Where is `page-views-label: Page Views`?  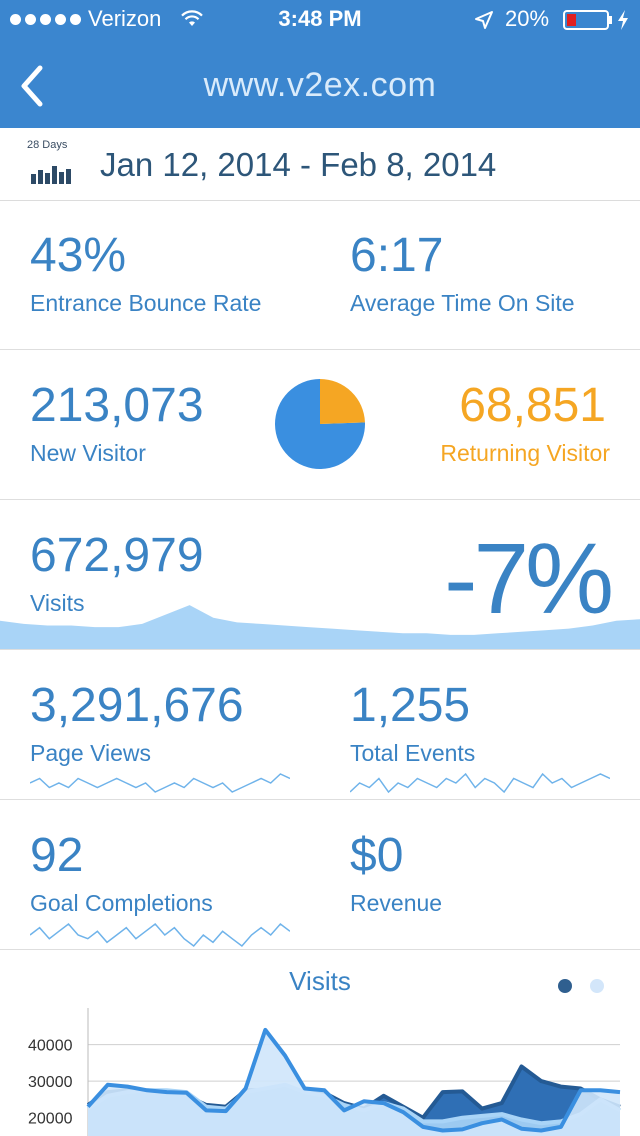
page-views-label: Page Views is located at coordinates (91, 753).